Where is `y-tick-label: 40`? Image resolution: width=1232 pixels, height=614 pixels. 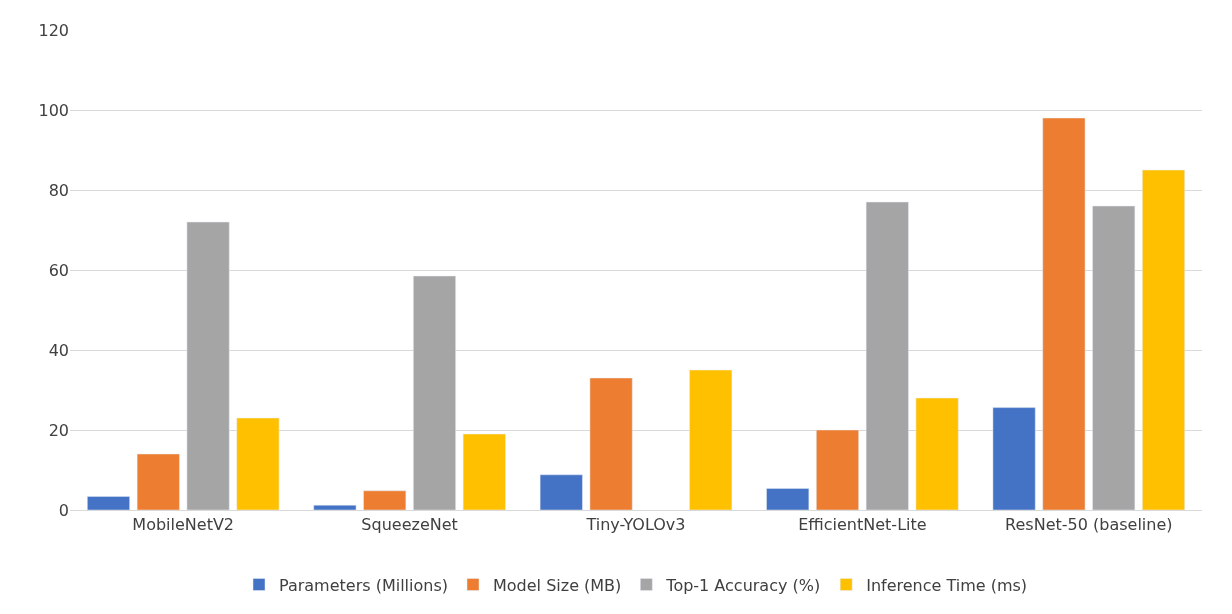 y-tick-label: 40 is located at coordinates (58, 350).